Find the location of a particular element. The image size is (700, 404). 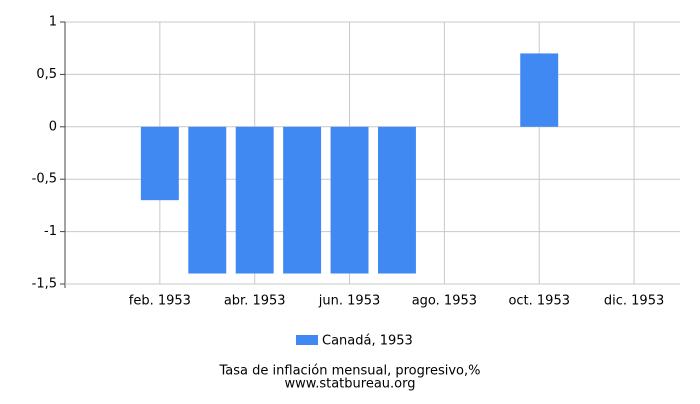

legend-swatch is located at coordinates (307, 340).